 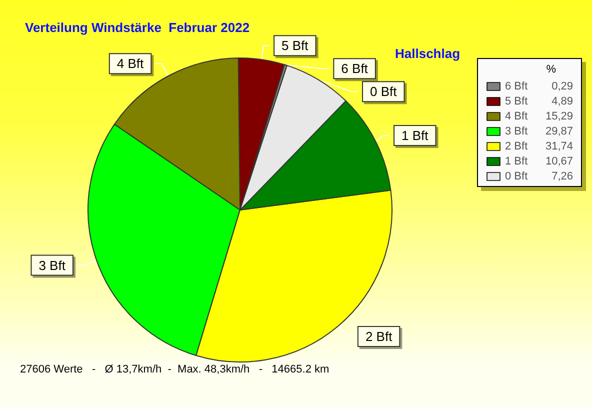 What do you see at coordinates (559, 146) in the screenshot?
I see `data-label: 31,74` at bounding box center [559, 146].